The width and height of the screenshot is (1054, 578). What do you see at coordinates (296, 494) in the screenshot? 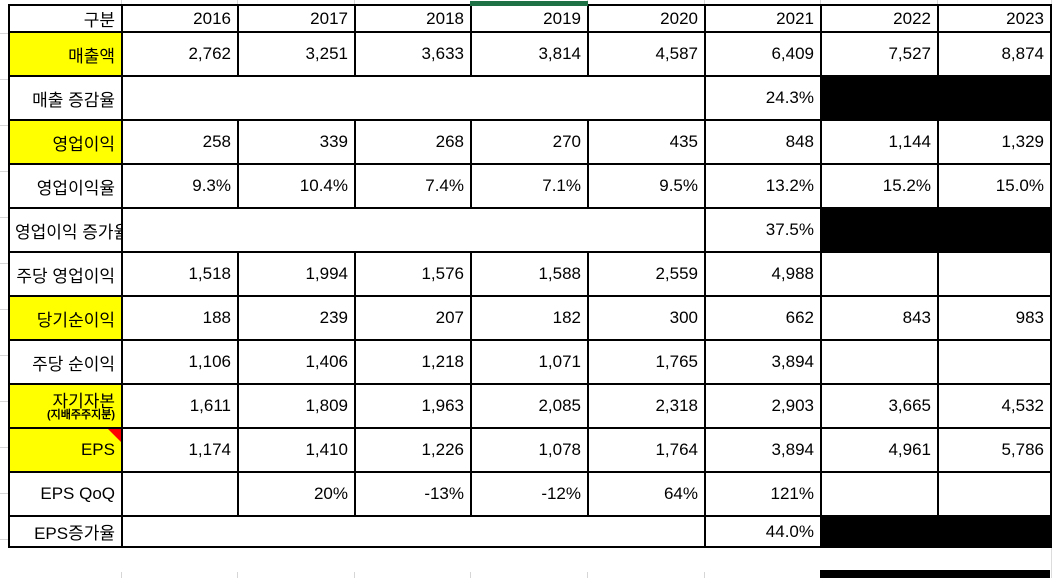
I see `value-cell: 20%` at bounding box center [296, 494].